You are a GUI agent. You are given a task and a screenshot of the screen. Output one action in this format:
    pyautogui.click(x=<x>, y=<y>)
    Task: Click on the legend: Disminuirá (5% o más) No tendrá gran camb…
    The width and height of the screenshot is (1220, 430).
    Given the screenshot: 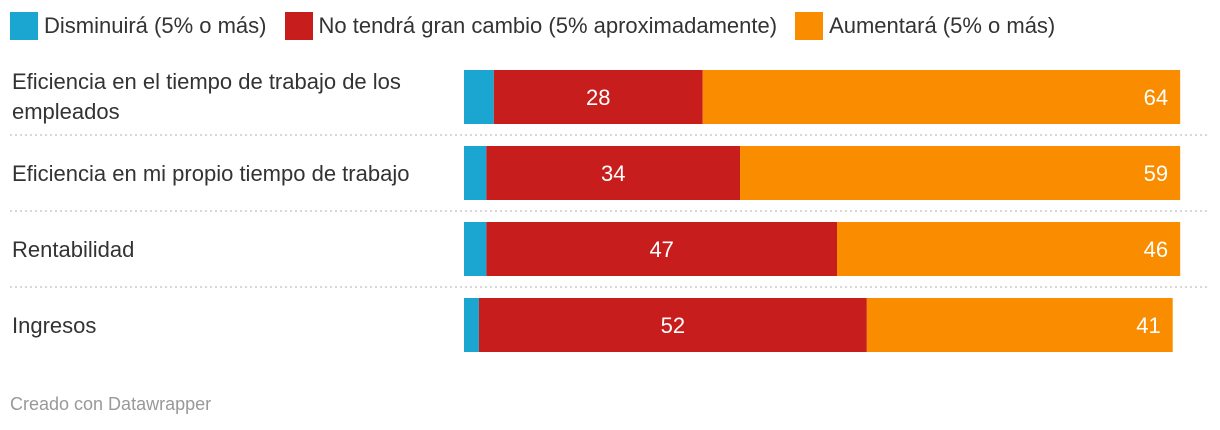 What is the action you would take?
    pyautogui.click(x=541, y=26)
    